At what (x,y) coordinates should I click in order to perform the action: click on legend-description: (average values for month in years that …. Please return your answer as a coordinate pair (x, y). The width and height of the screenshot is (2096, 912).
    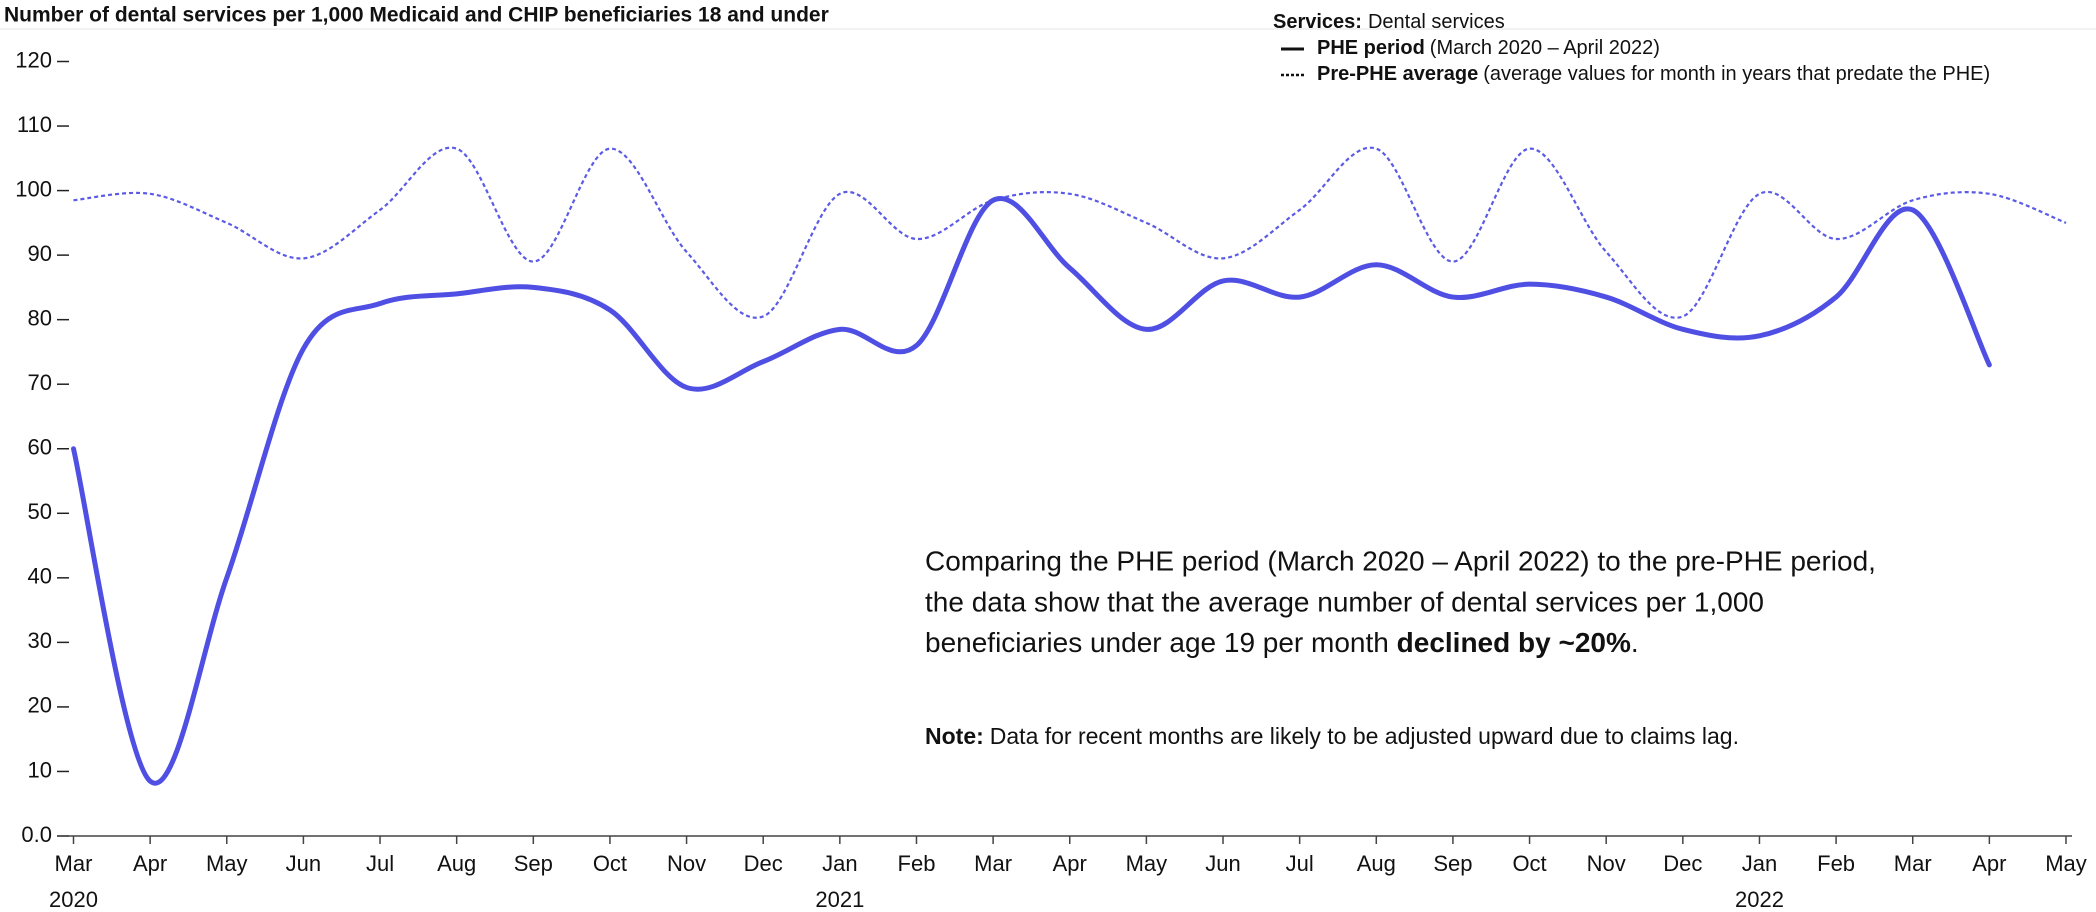
    Looking at the image, I should click on (1736, 74).